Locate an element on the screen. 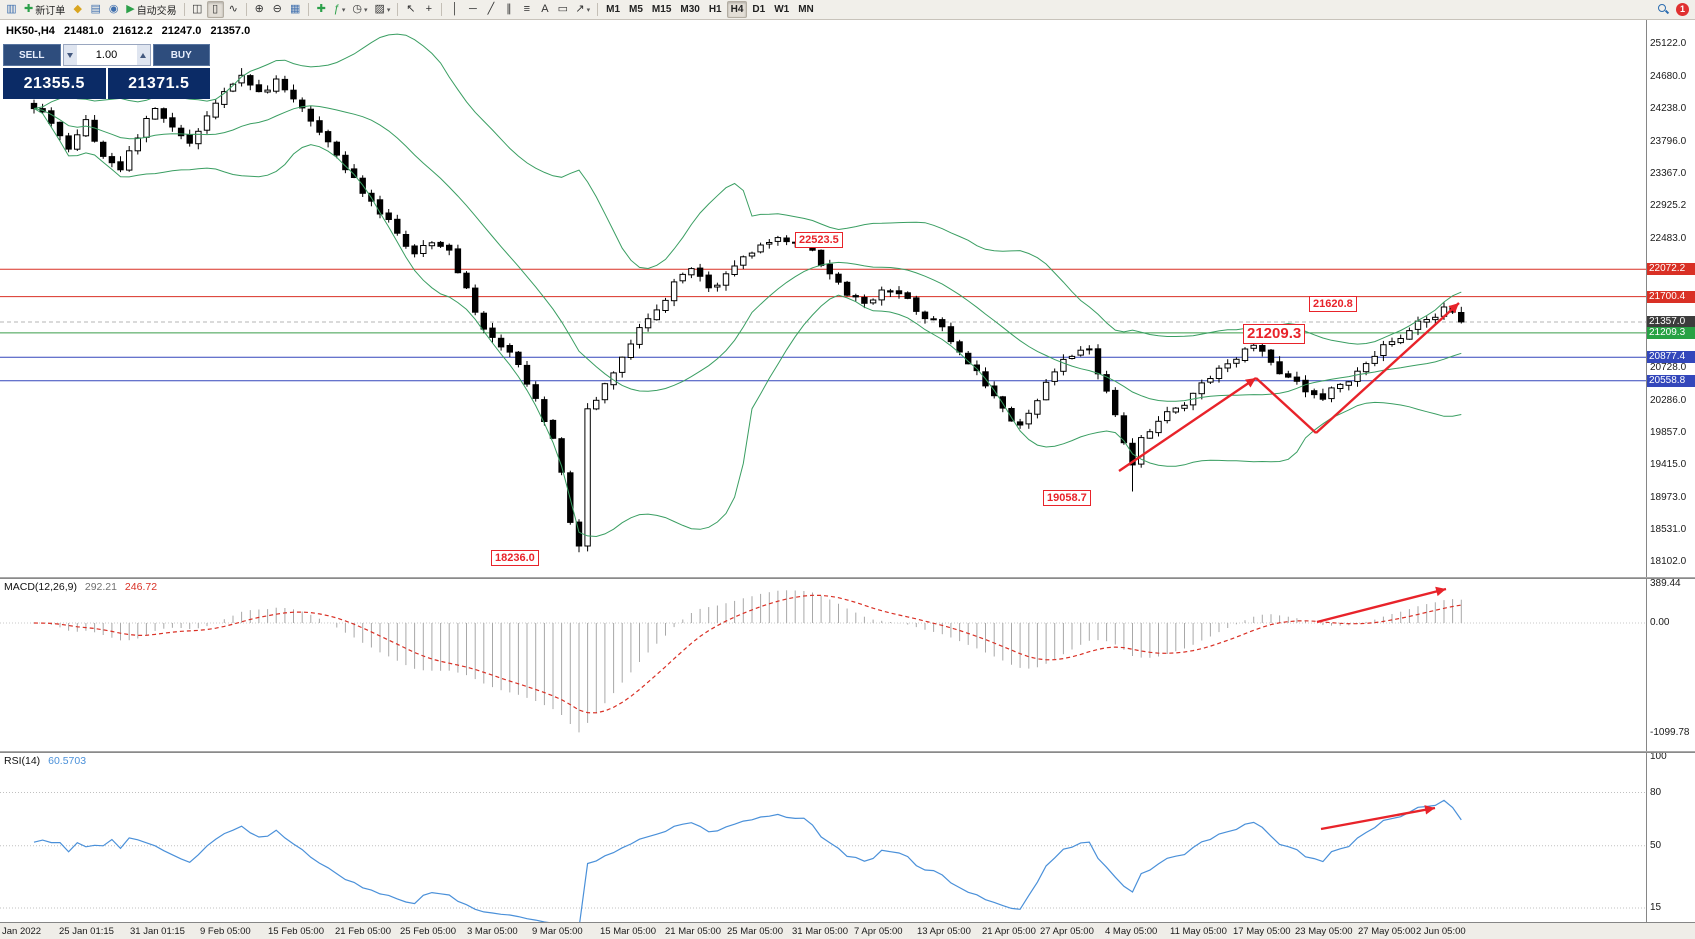 Image resolution: width=1695 pixels, height=939 pixels. trendline-button: ╱ is located at coordinates (490, 9).